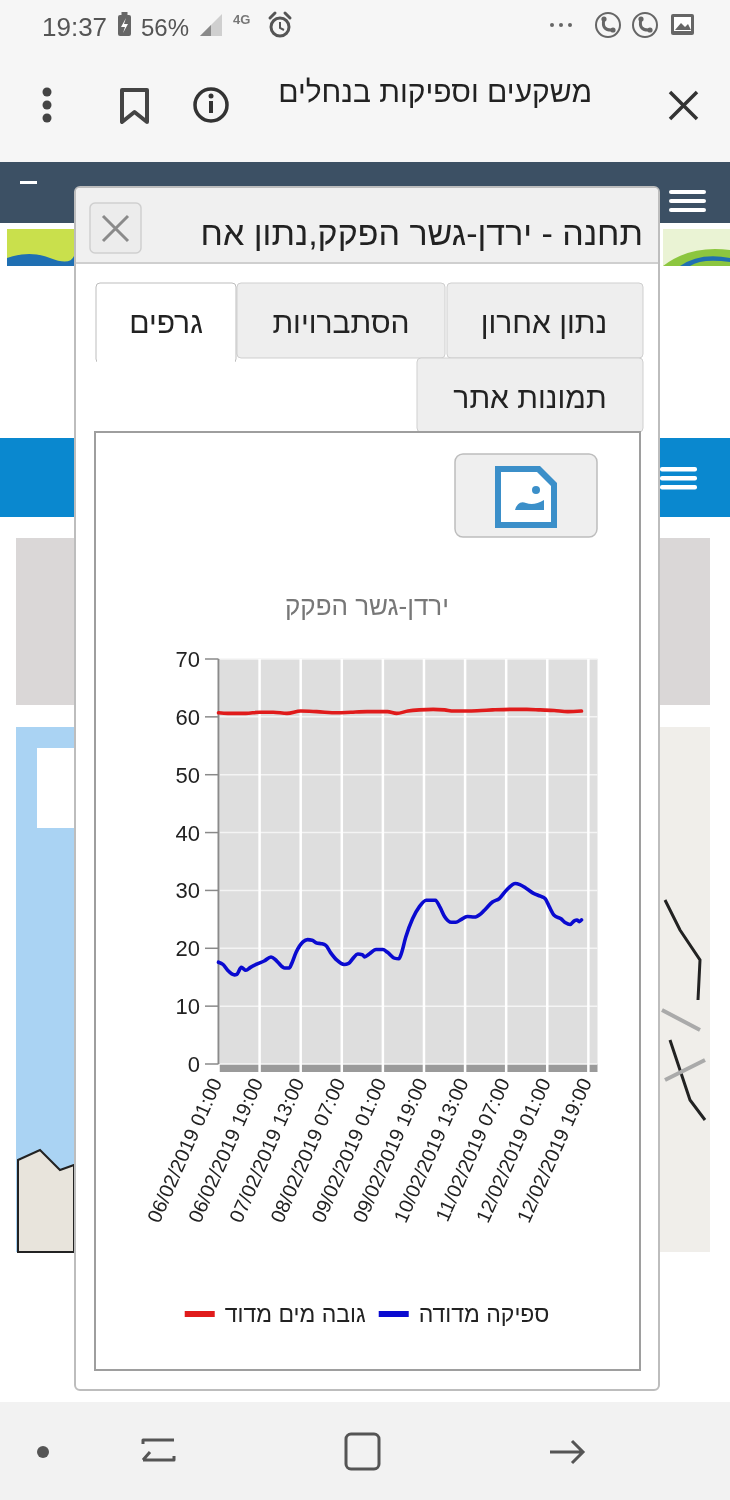 The width and height of the screenshot is (730, 1500). What do you see at coordinates (367, 606) in the screenshot?
I see `chart-title: ירדן-גשר הפקק` at bounding box center [367, 606].